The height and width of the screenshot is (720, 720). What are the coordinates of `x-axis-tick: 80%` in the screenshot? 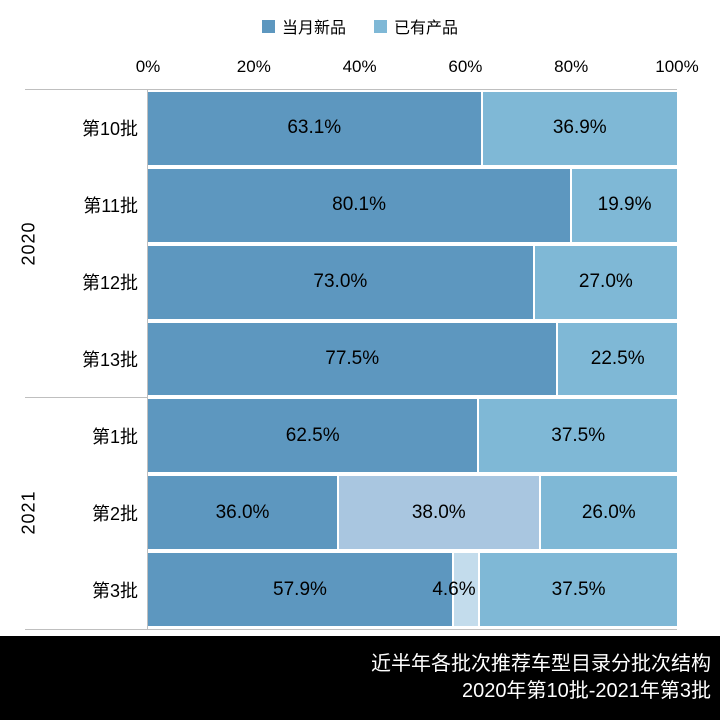 It's located at (571, 66).